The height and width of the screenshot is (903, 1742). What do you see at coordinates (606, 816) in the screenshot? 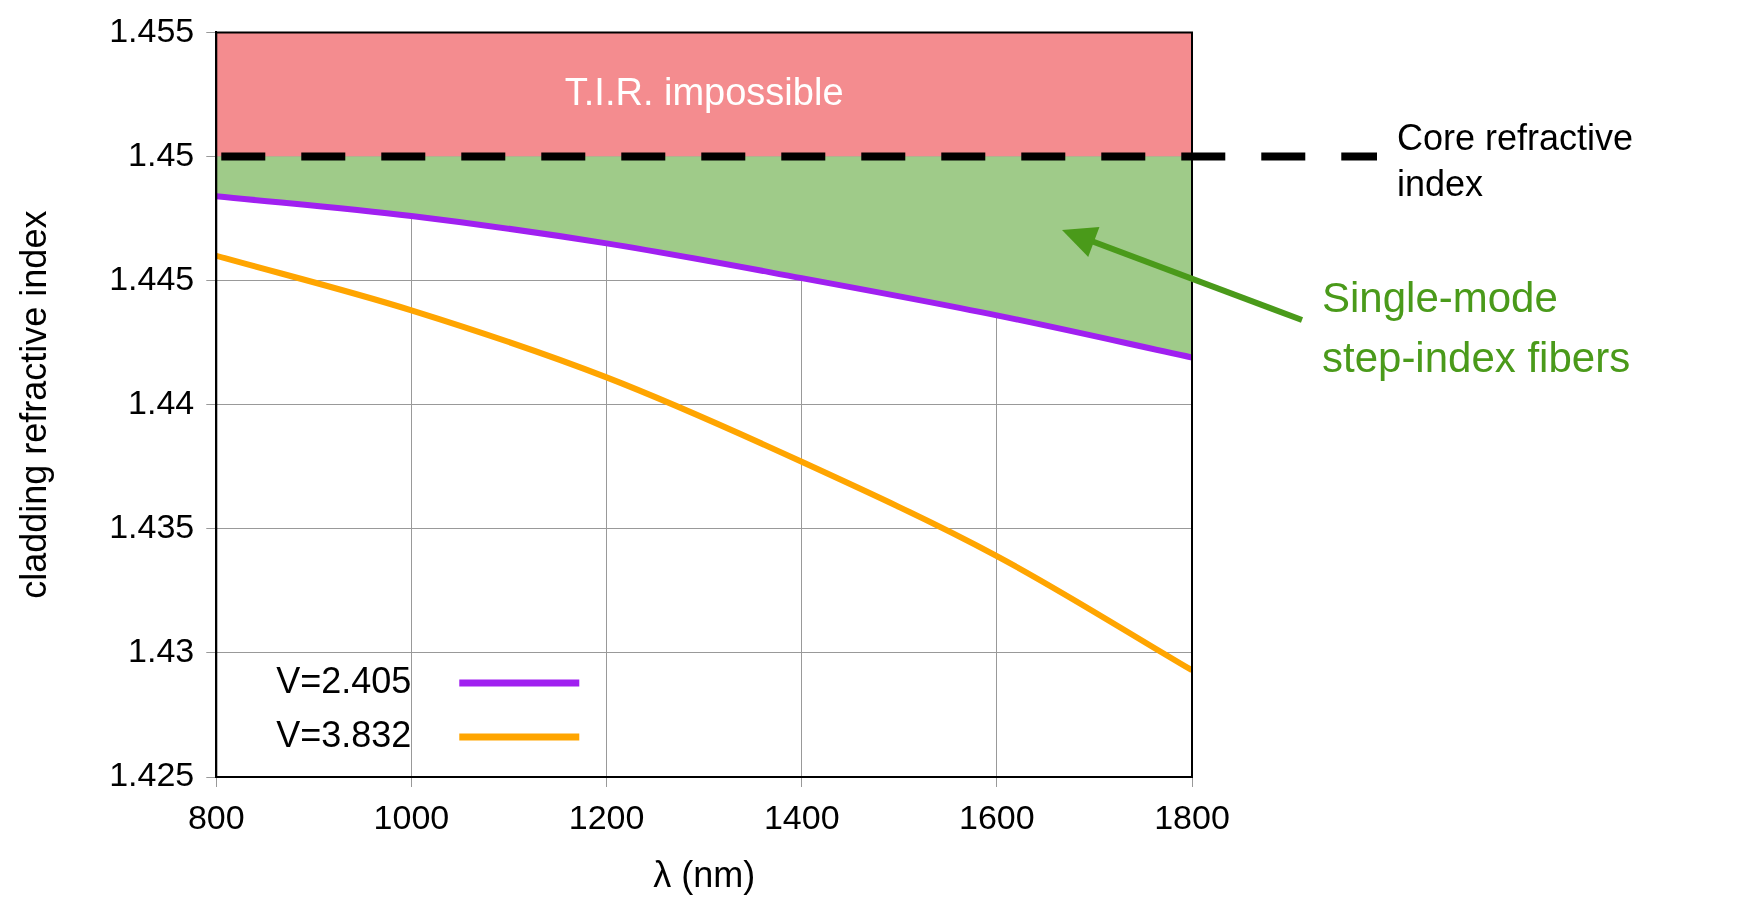
I see `x-tick-label: 1200` at bounding box center [606, 816].